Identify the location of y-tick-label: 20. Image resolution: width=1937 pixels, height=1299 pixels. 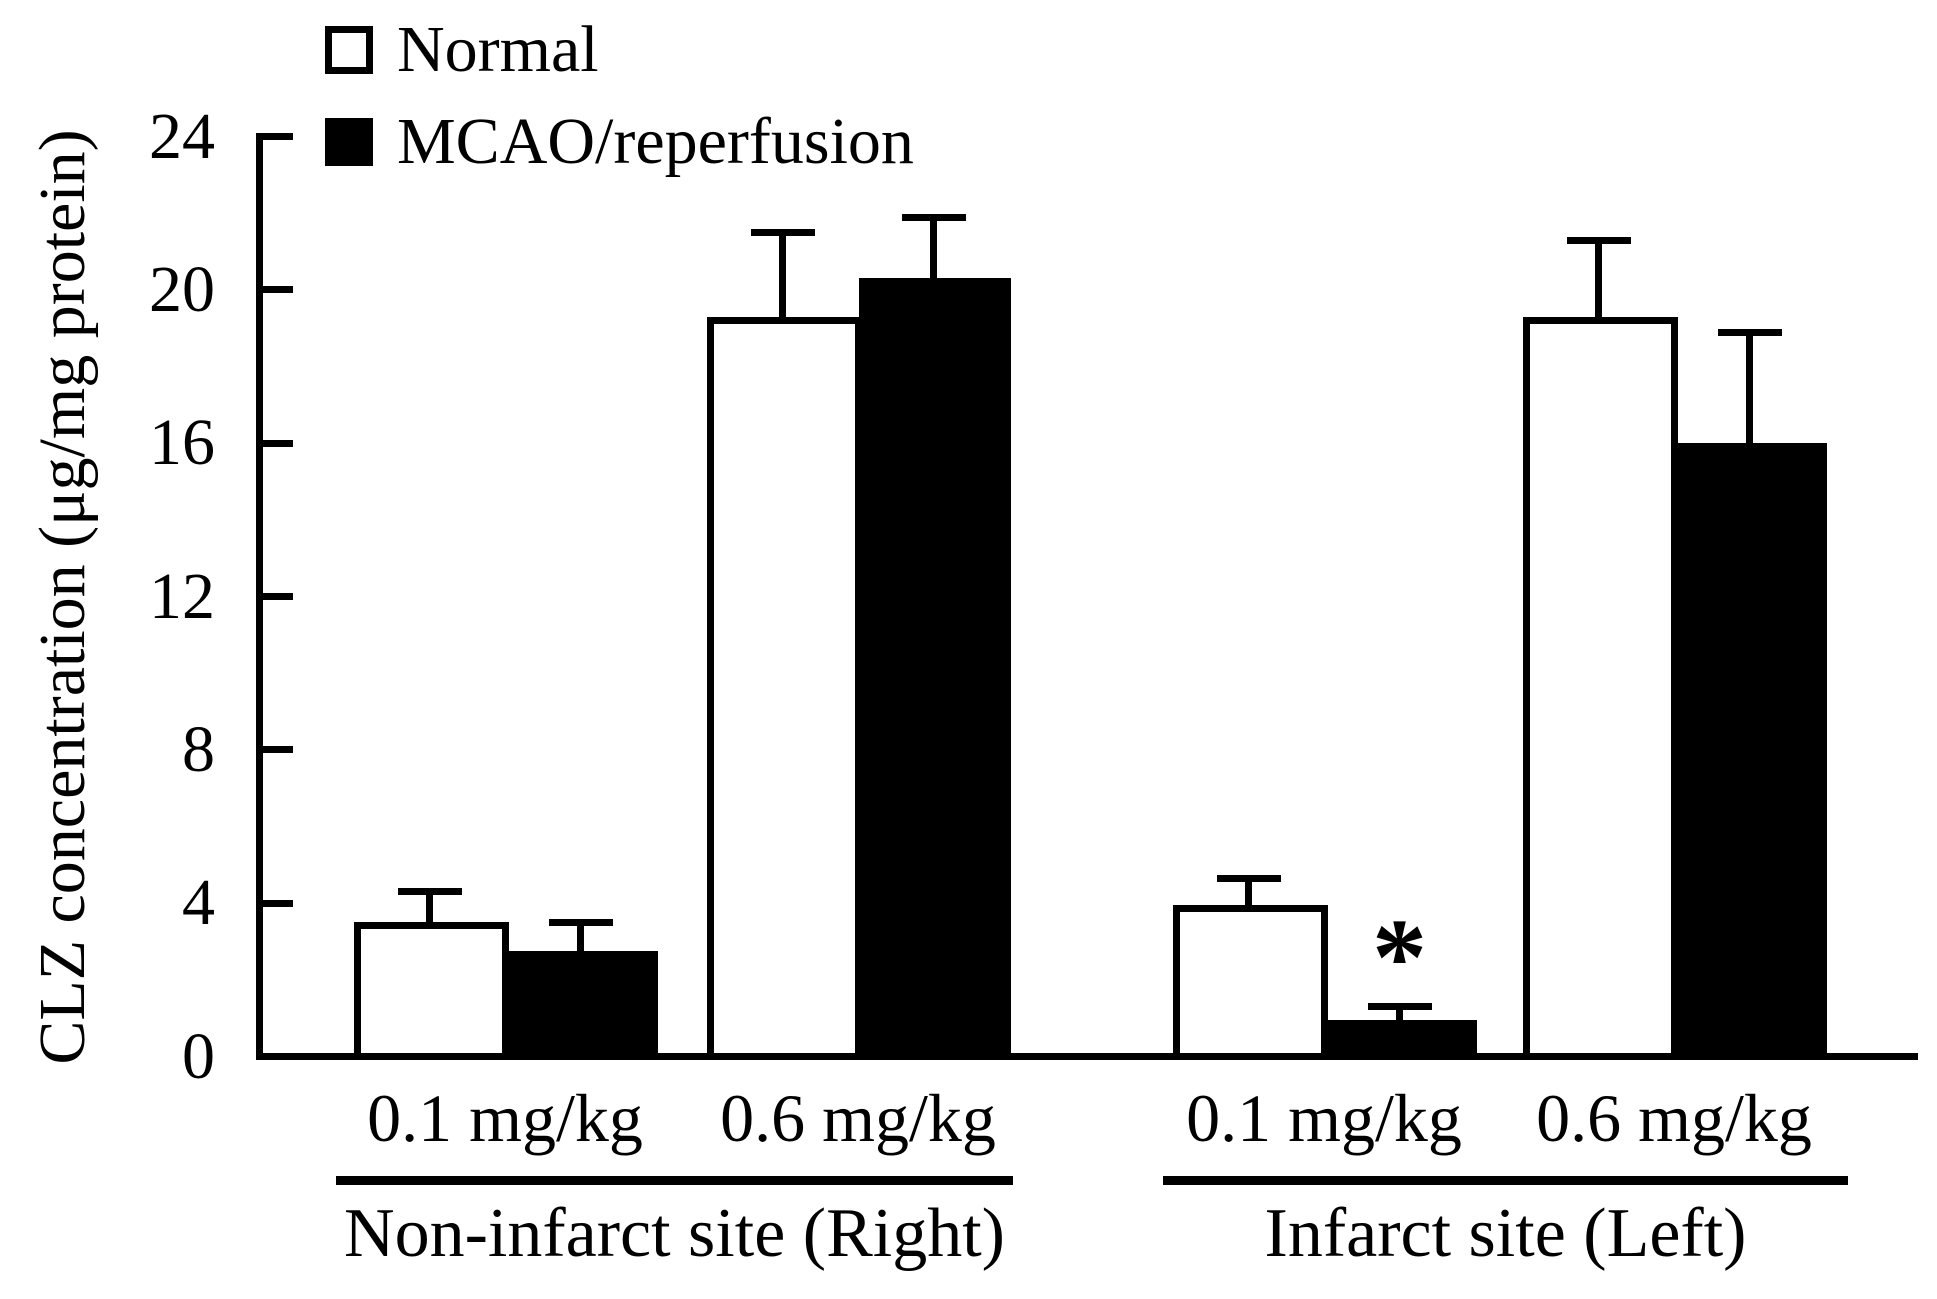
(182, 289).